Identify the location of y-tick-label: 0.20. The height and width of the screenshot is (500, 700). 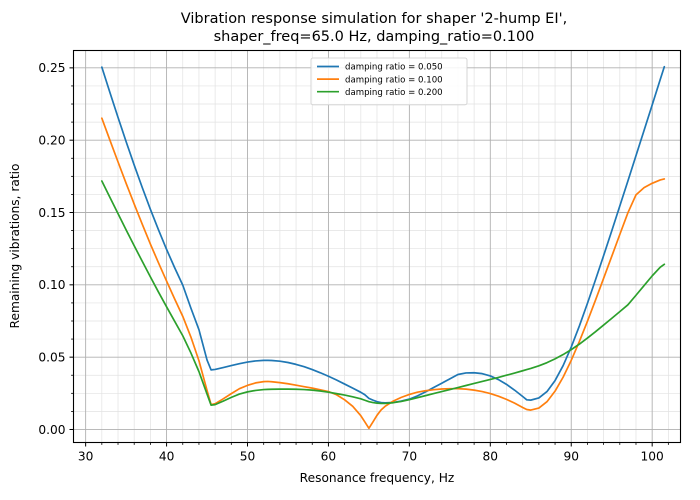
(51, 140).